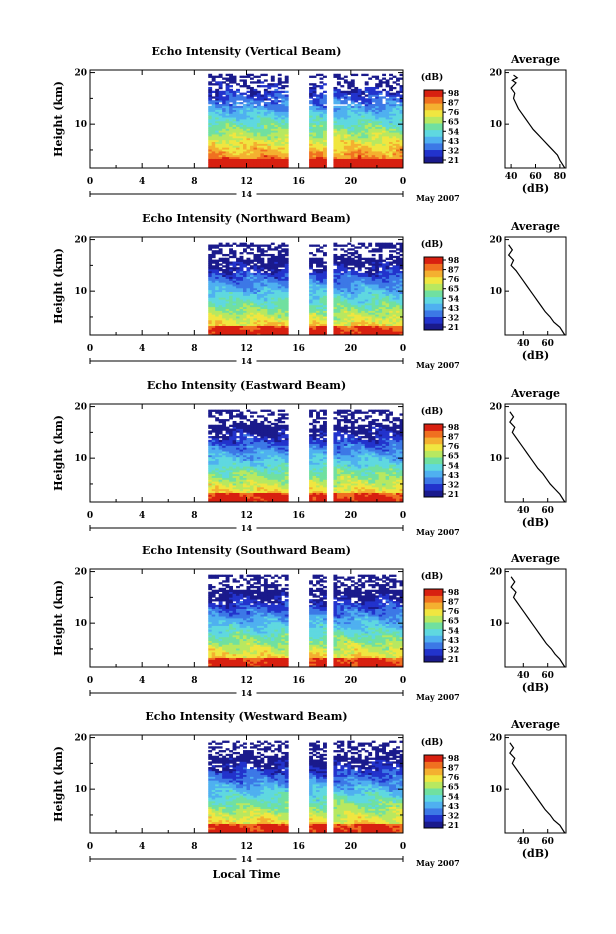 This screenshot has height=934, width=616. Describe the element at coordinates (246, 385) in the screenshot. I see `panel-title: Echo Intensity (Eastward Beam)` at that location.